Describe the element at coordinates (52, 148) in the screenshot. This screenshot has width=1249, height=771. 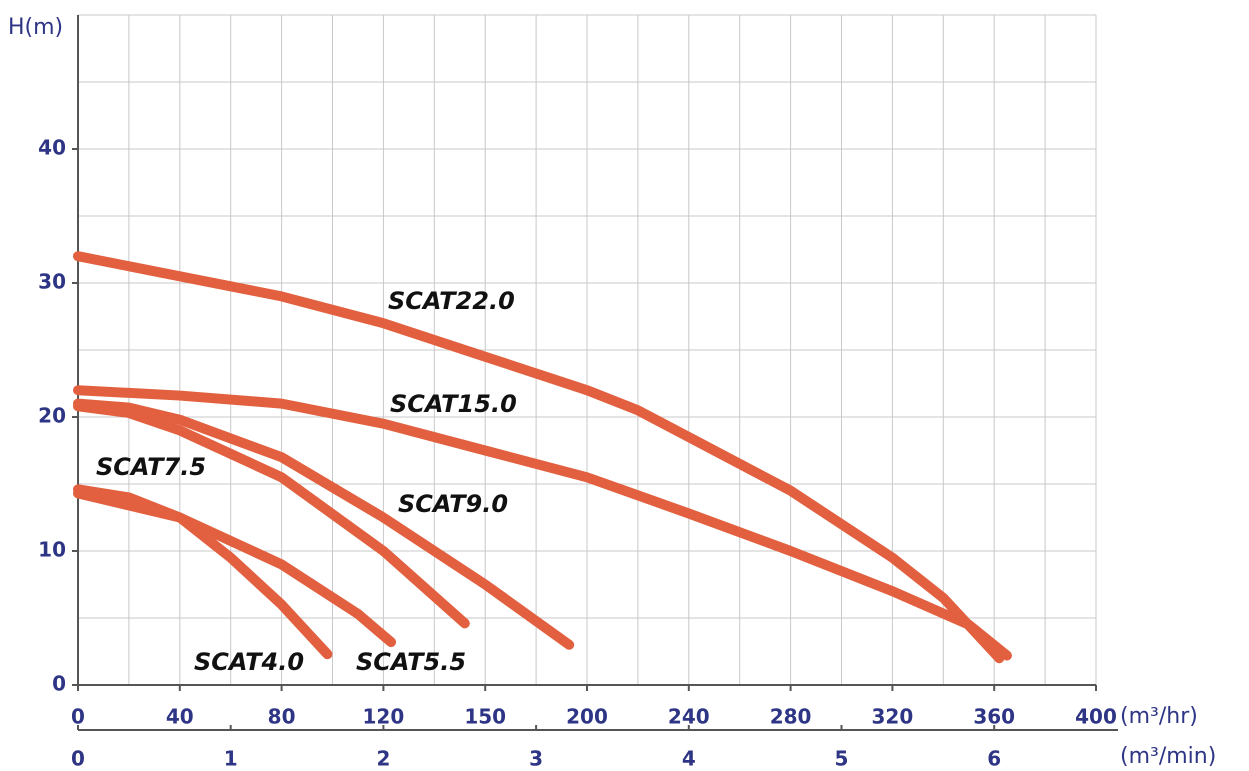
I see `y-tick-label: 40` at that location.